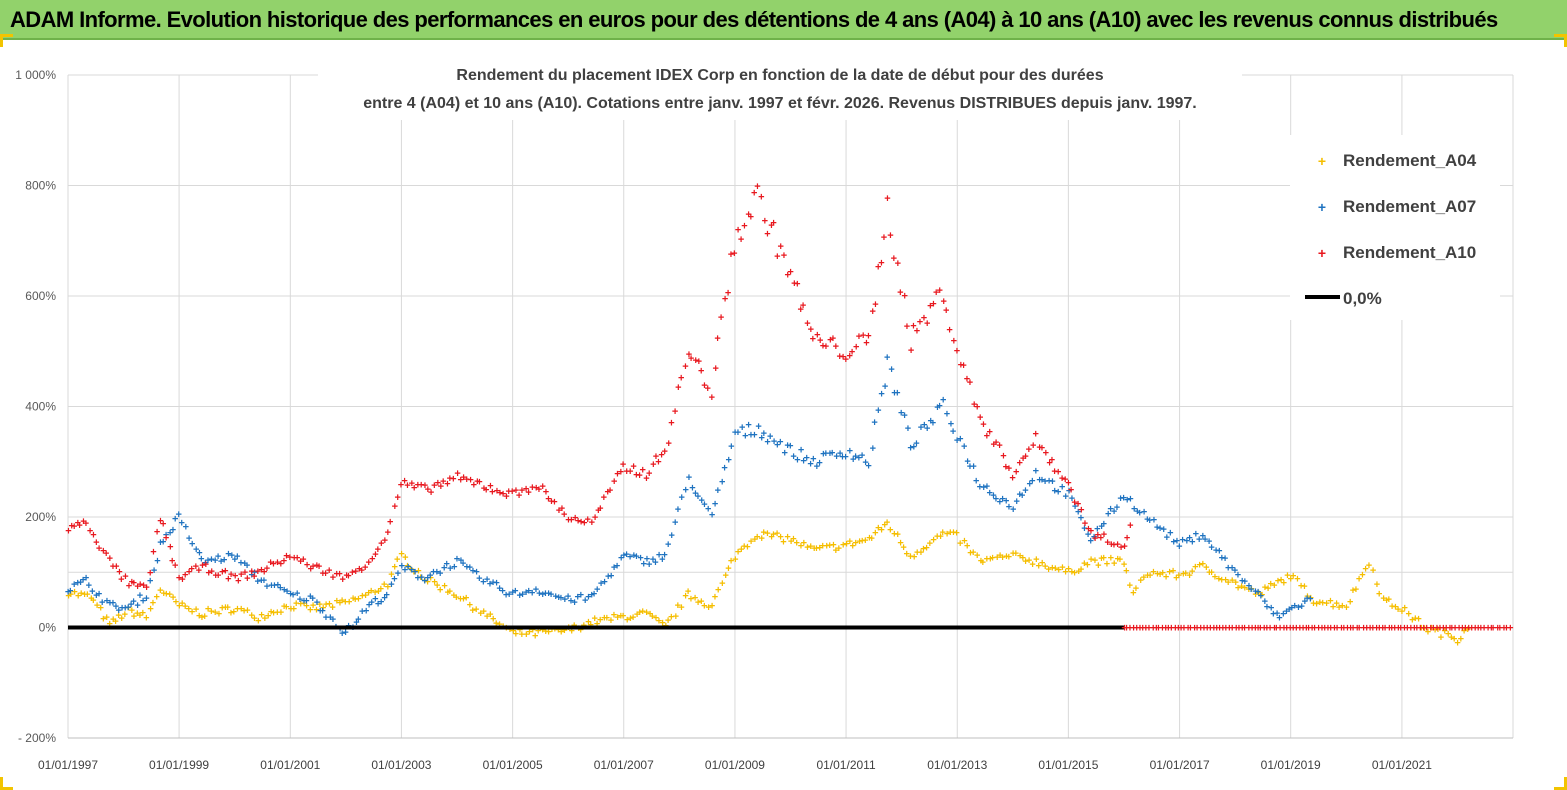 The height and width of the screenshot is (790, 1567). Describe the element at coordinates (1397, 252) in the screenshot. I see `legend-item-a10: + Rendement_A10` at that location.